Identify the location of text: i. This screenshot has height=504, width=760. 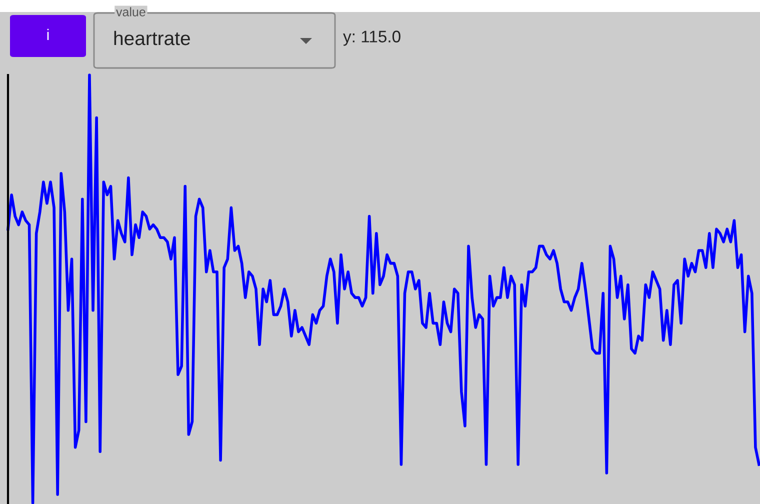
(48, 34).